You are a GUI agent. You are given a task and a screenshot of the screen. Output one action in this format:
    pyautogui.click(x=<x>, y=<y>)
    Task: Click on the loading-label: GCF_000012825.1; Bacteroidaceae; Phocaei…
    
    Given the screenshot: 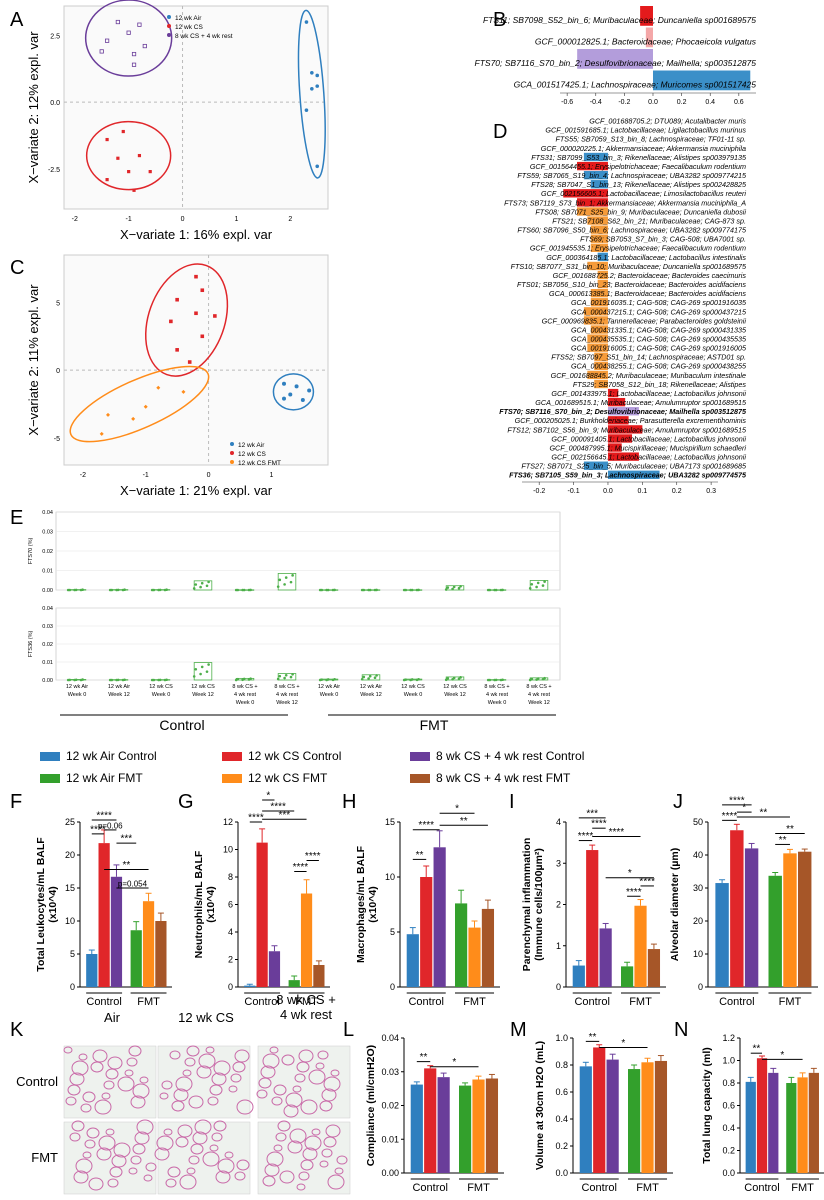 What is the action you would take?
    pyautogui.click(x=646, y=41)
    